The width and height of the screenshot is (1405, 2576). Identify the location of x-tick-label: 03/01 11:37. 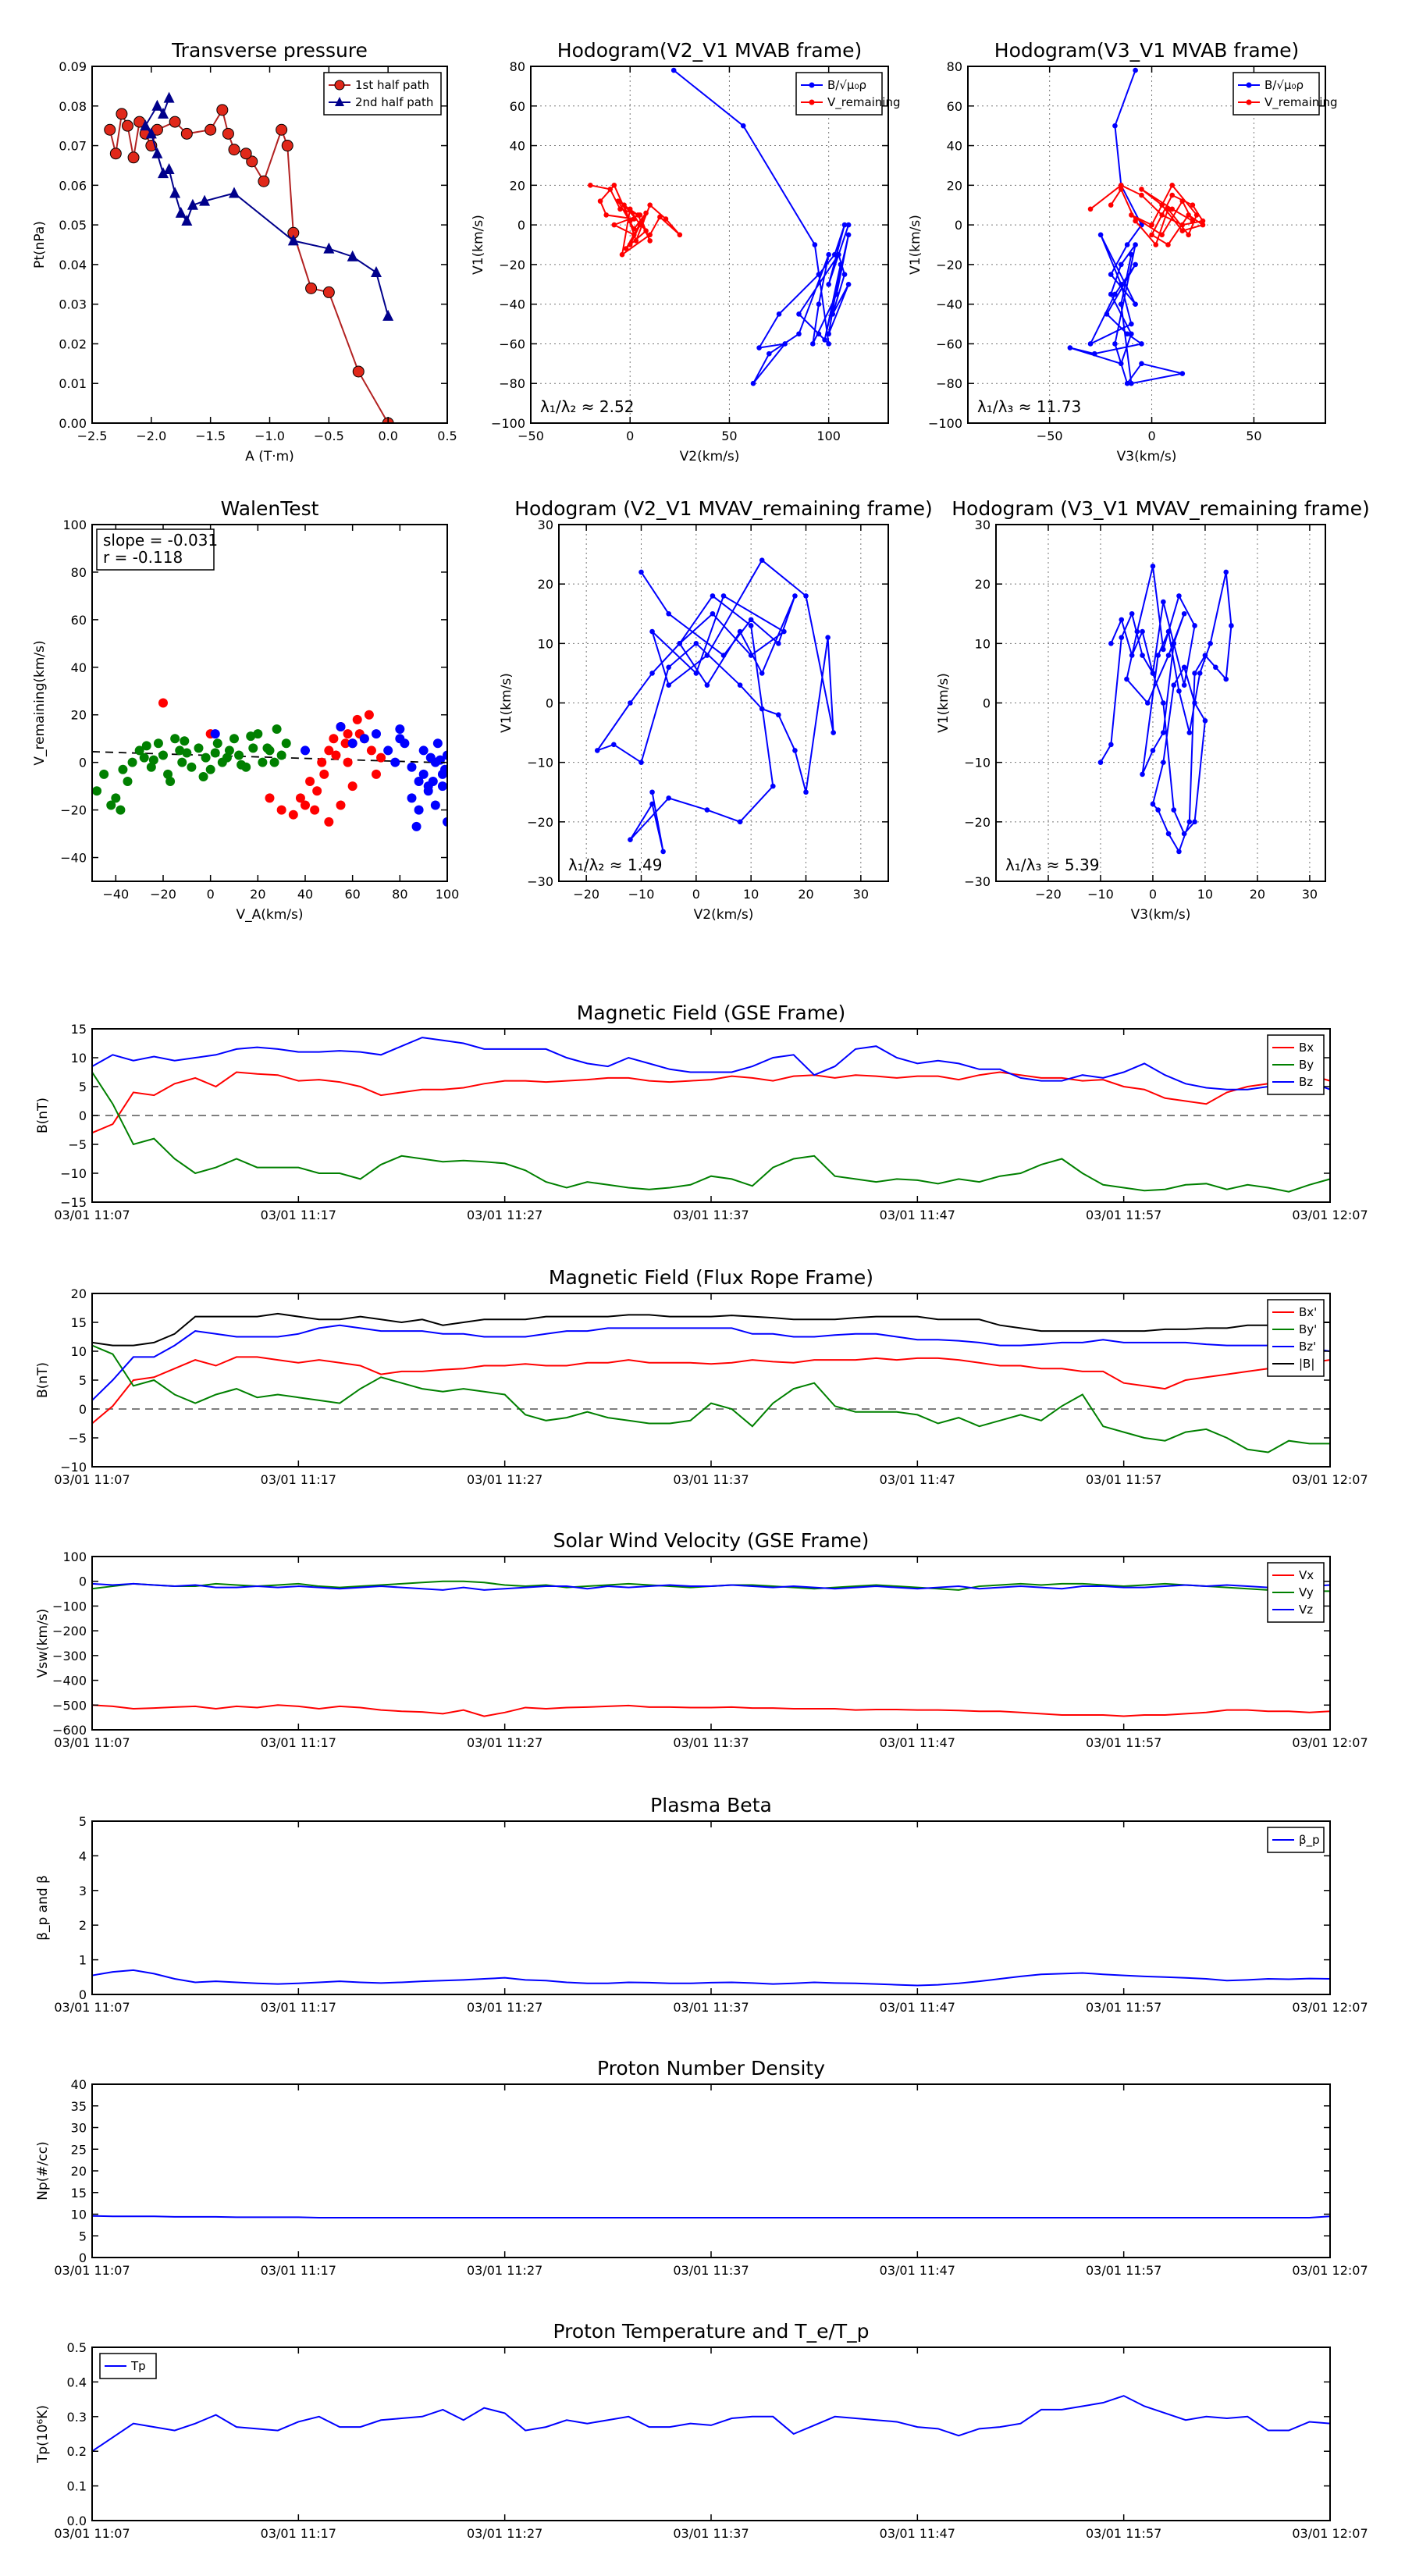
(711, 1742).